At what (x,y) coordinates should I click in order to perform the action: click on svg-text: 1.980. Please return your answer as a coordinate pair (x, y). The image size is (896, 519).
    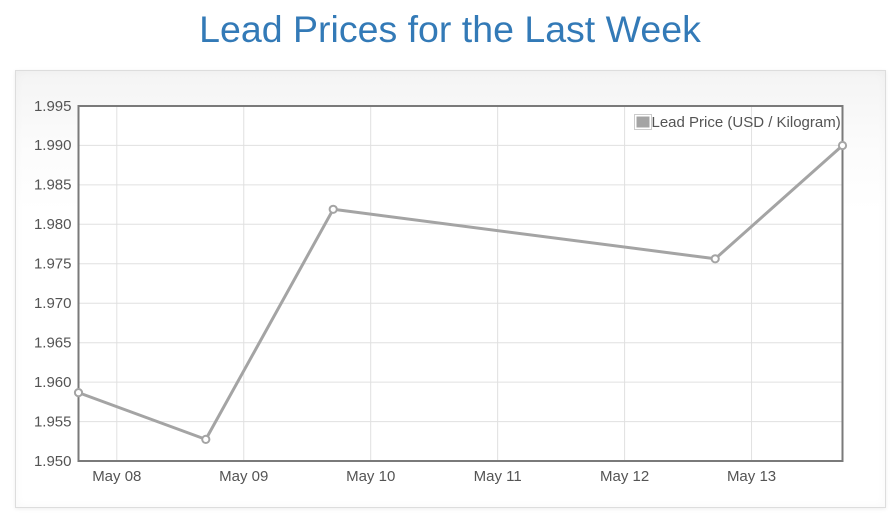
    Looking at the image, I should click on (53, 224).